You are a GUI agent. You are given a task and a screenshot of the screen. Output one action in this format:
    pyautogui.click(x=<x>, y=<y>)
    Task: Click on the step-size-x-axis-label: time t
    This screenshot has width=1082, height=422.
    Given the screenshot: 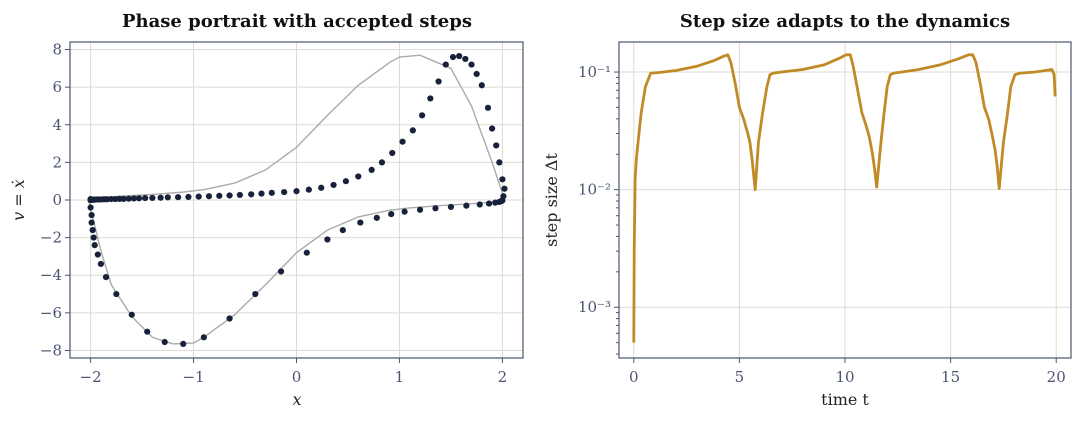 What is the action you would take?
    pyautogui.click(x=845, y=399)
    